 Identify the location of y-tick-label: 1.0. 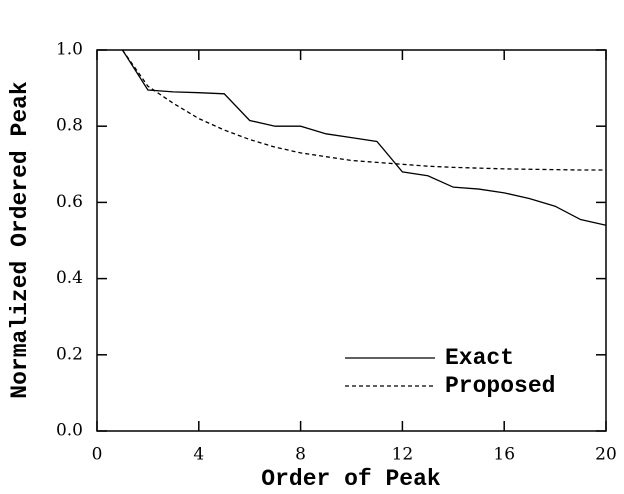
(69, 50).